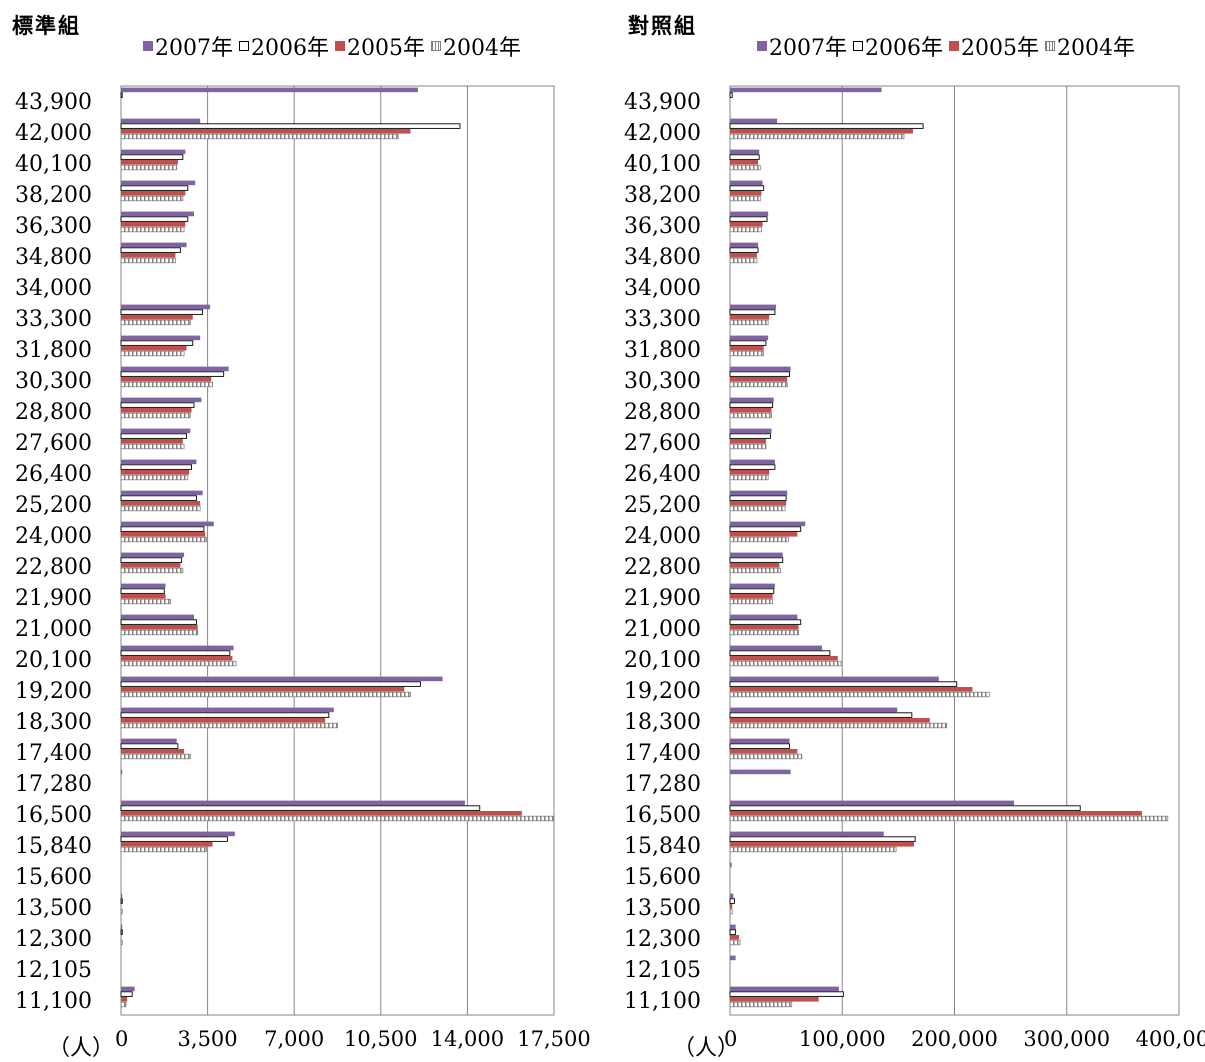  Describe the element at coordinates (148, 46) in the screenshot. I see `legend-swatch-2007` at that location.